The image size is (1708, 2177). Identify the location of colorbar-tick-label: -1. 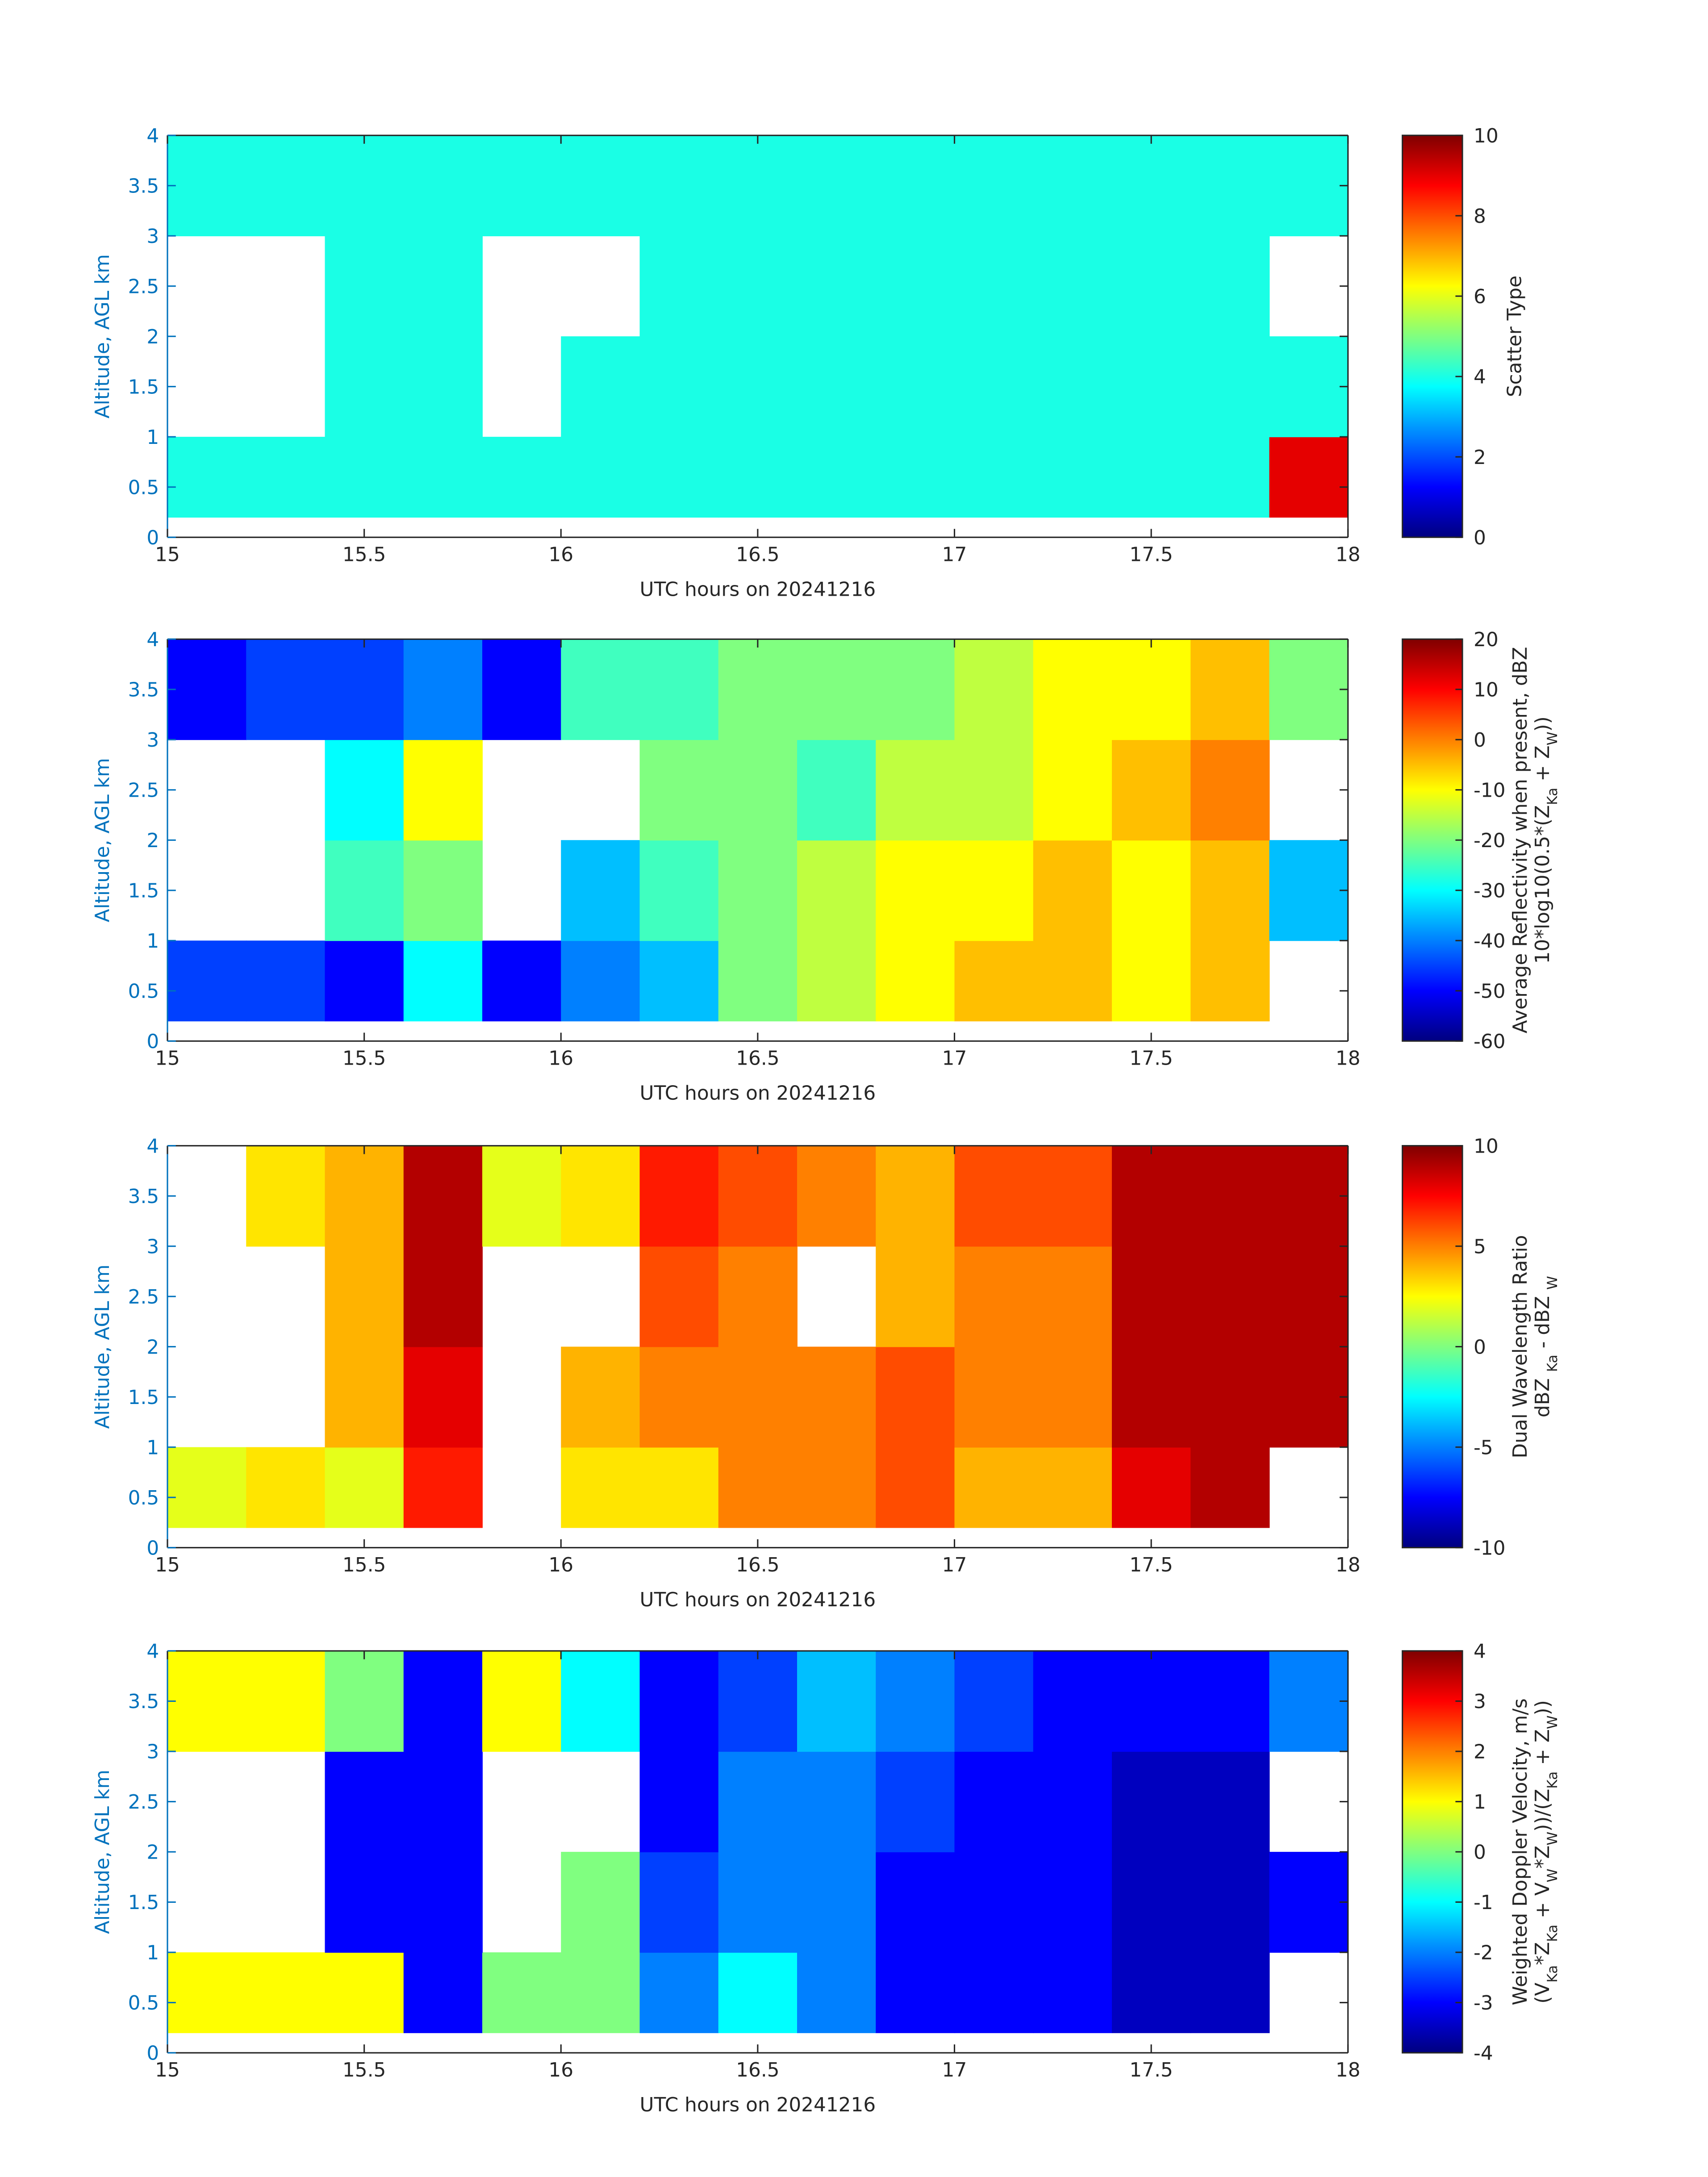
(1483, 1902).